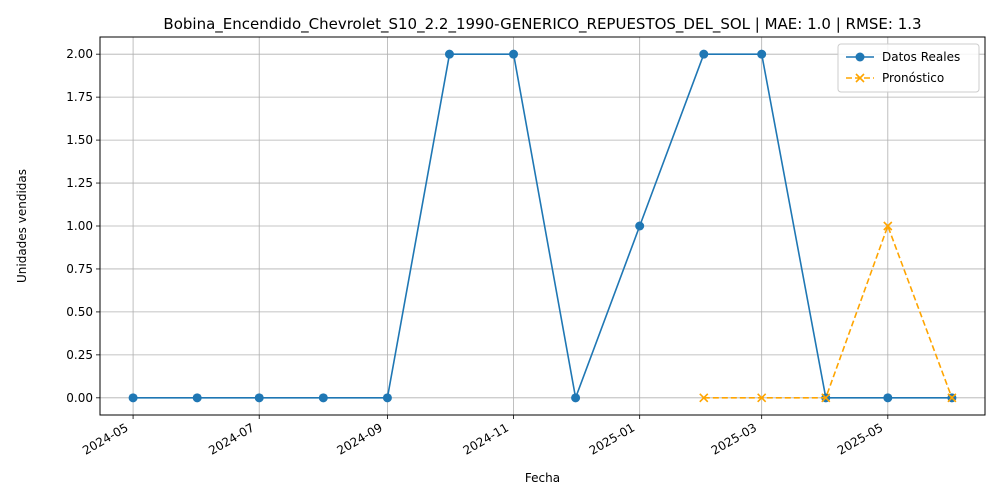  I want to click on legend-box, so click(908, 68).